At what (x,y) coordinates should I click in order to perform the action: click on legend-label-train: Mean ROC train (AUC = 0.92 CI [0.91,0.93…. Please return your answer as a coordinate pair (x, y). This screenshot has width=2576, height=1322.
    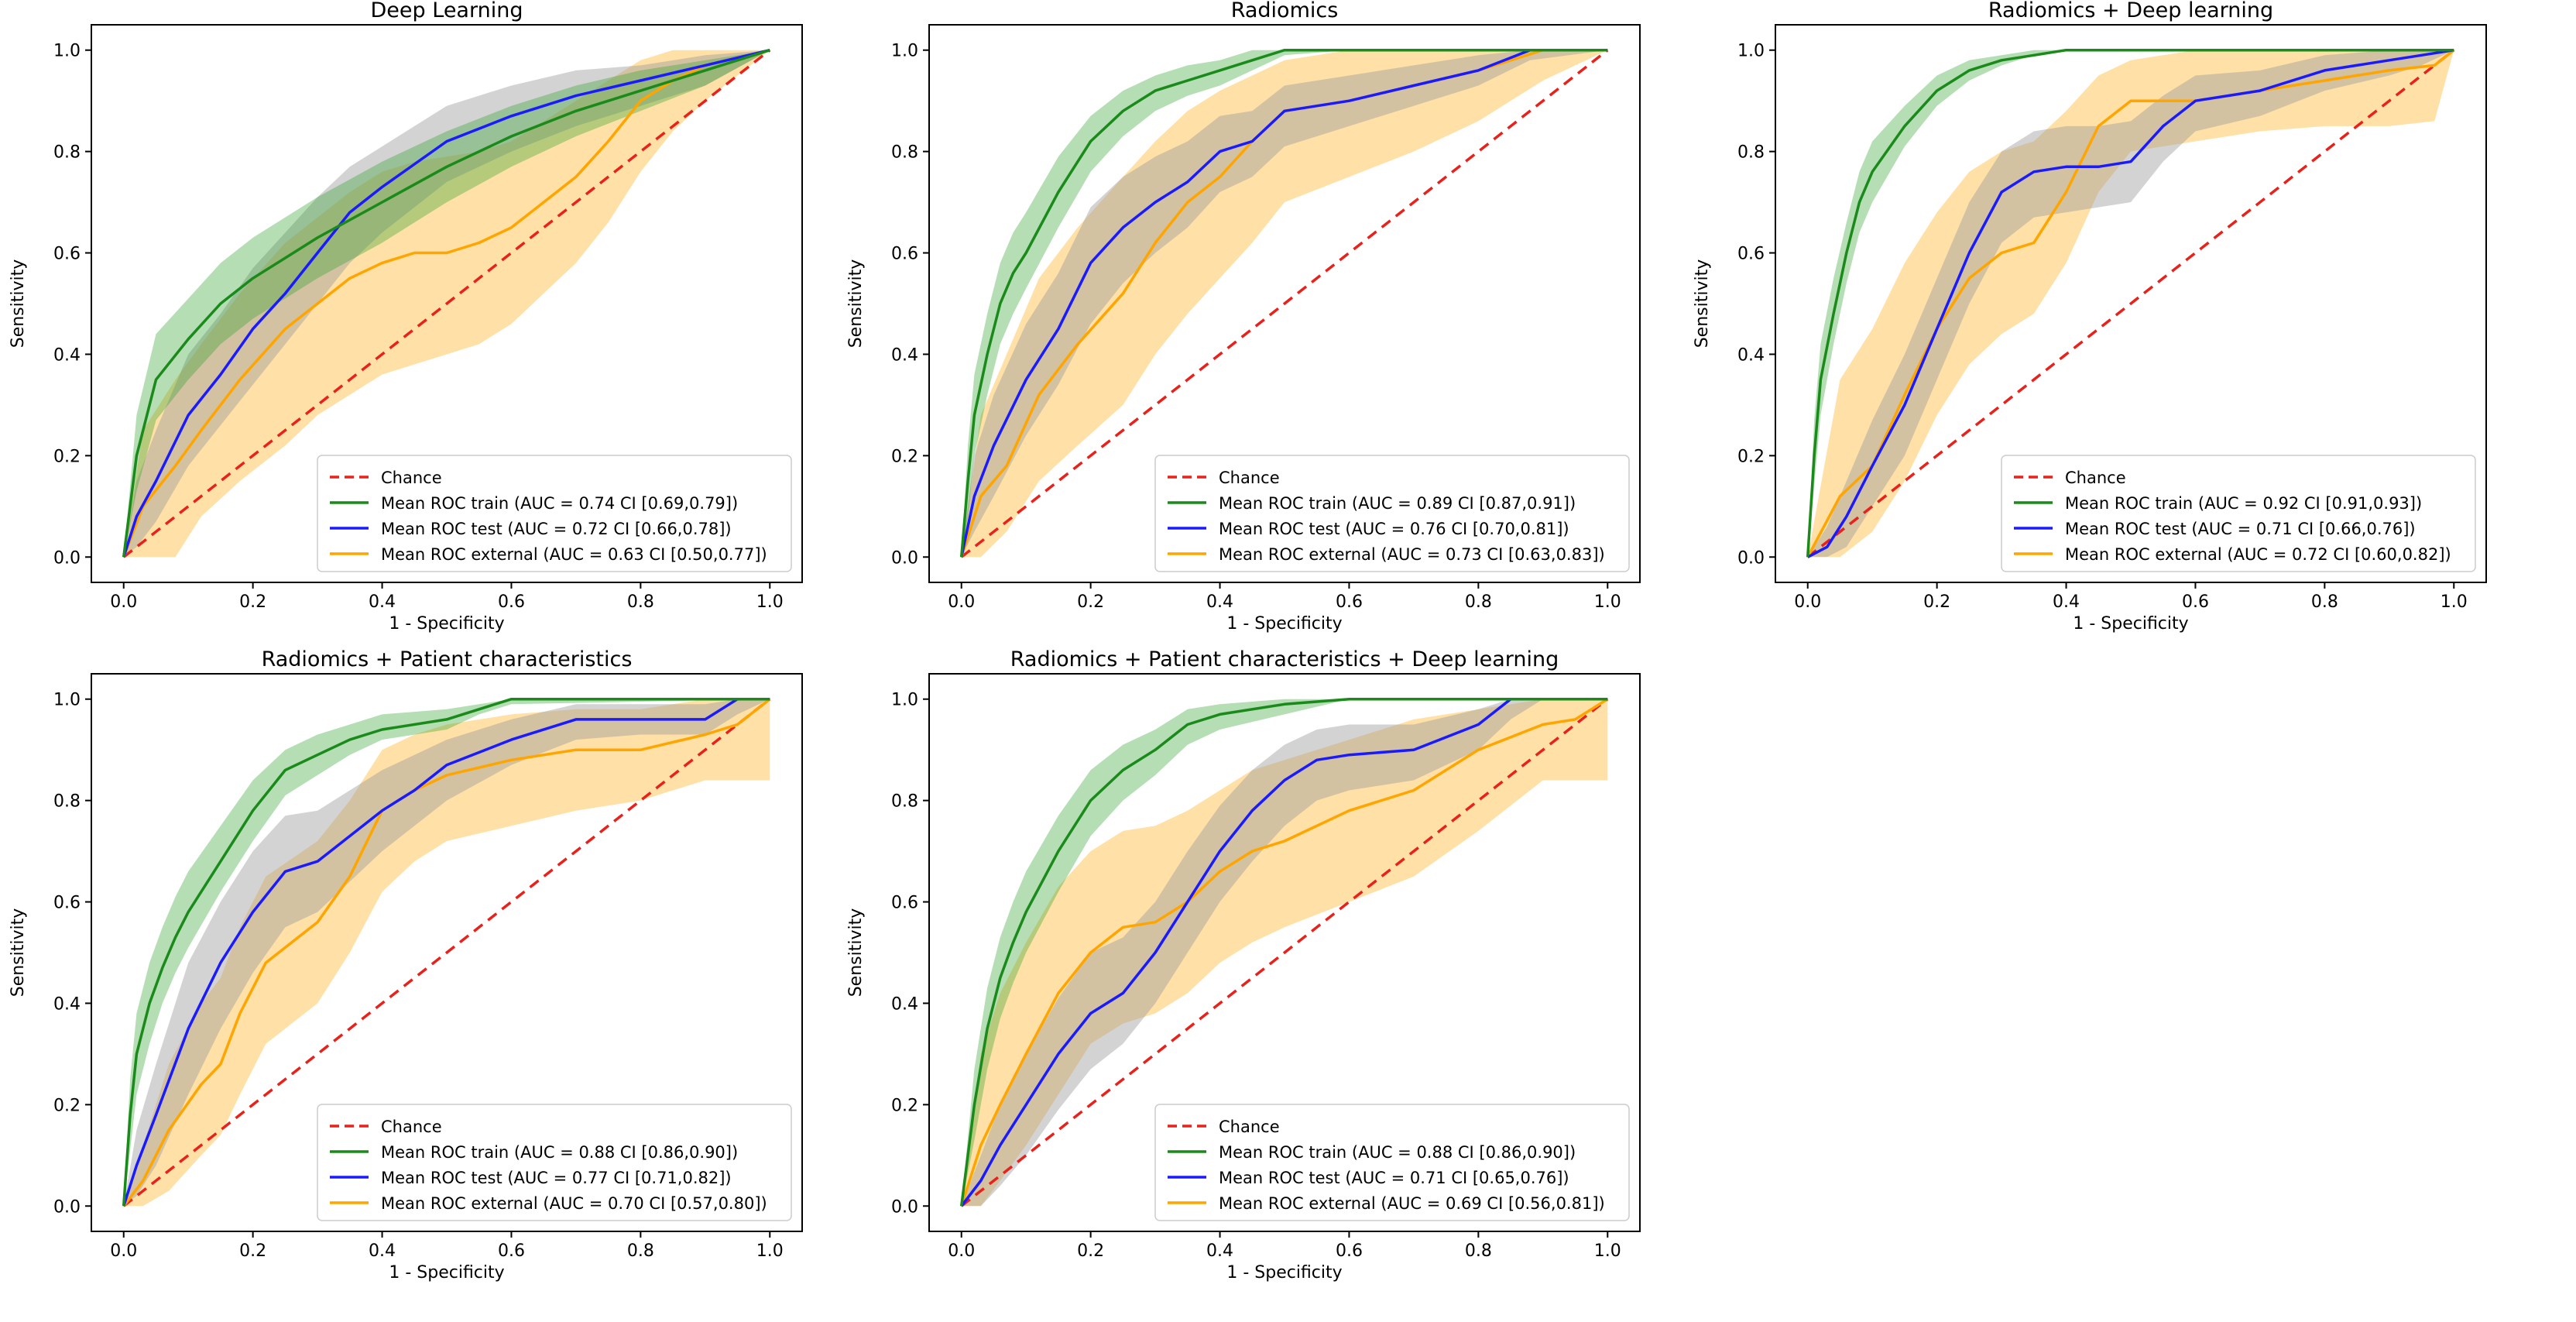
    Looking at the image, I should click on (2243, 503).